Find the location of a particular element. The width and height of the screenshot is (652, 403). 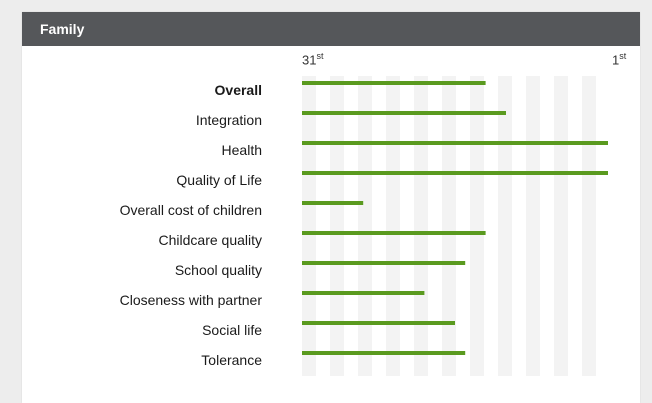

category-label: Closeness with partner is located at coordinates (190, 300).